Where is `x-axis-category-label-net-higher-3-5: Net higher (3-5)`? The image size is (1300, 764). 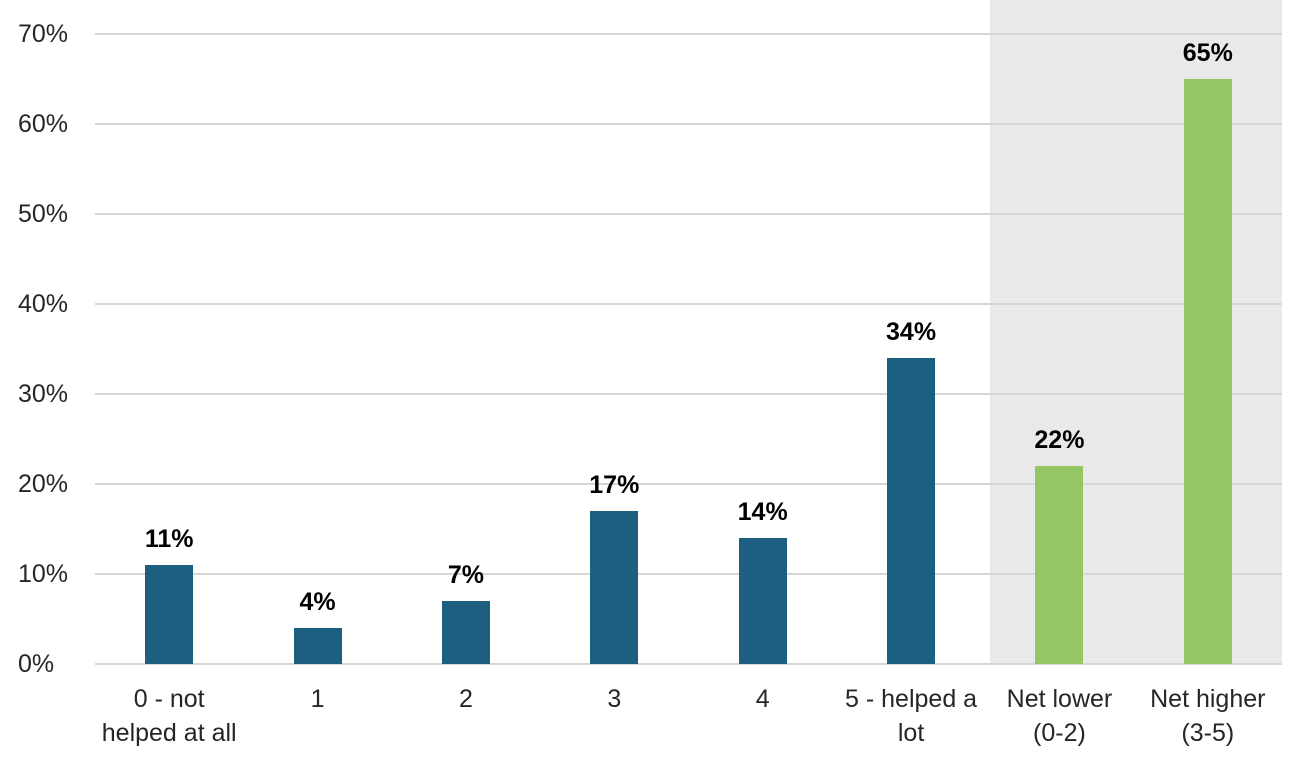 x-axis-category-label-net-higher-3-5: Net higher (3-5) is located at coordinates (1208, 716).